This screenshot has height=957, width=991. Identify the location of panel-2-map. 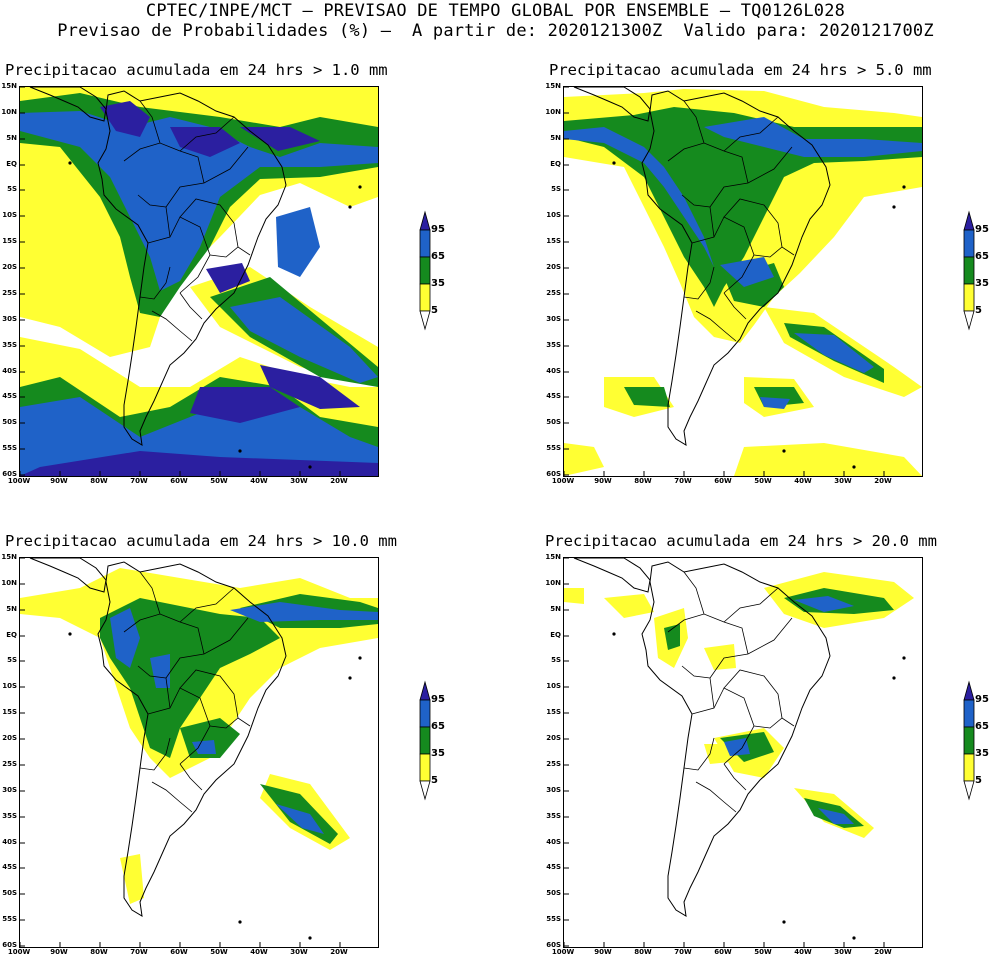
(743, 281).